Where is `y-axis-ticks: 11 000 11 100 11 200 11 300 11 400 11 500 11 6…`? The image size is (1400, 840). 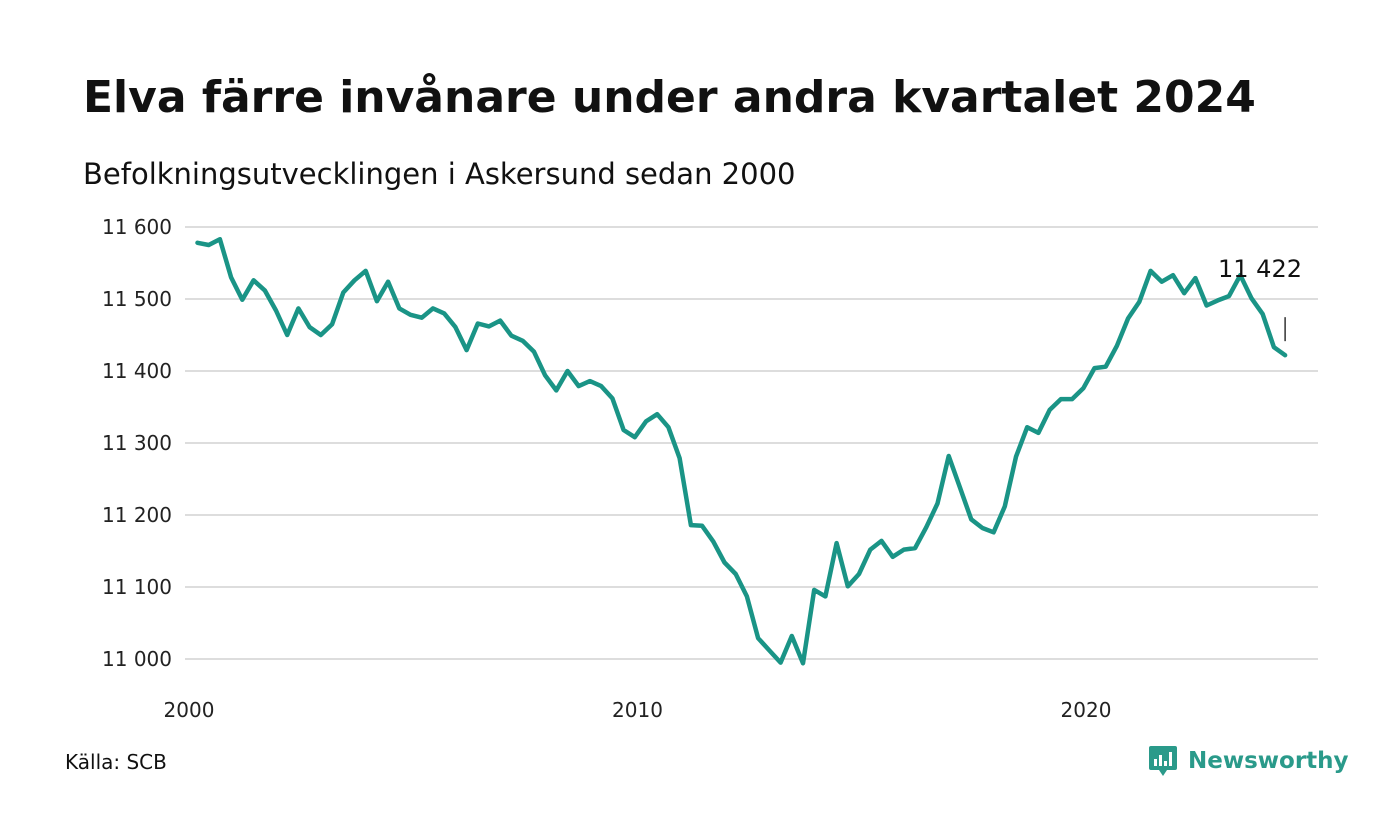 y-axis-ticks: 11 000 11 100 11 200 11 300 11 400 11 500 11 6… is located at coordinates (137, 443).